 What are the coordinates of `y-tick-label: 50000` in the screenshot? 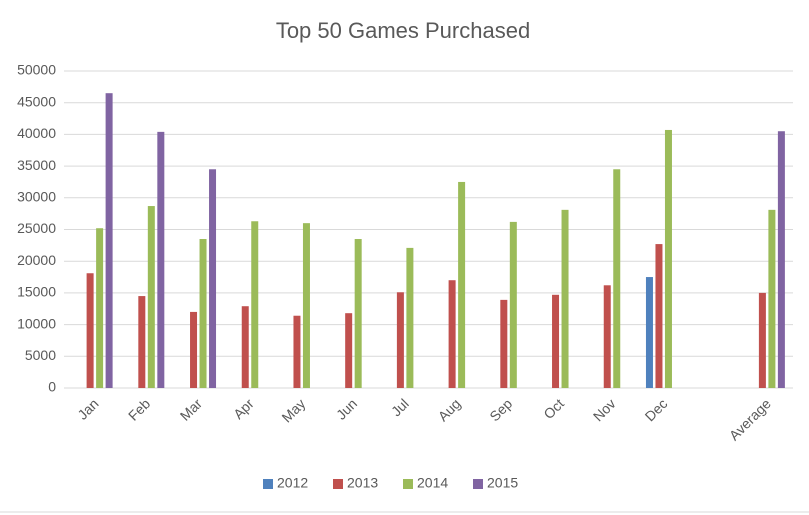 It's located at (36, 70).